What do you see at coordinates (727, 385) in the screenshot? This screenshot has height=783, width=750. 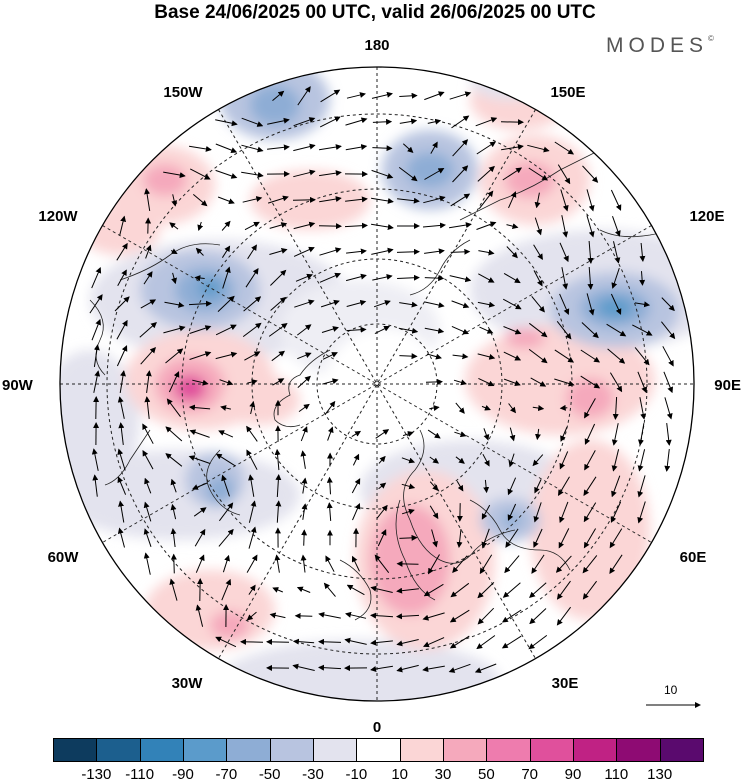 I see `lon-label-90e: 90E` at bounding box center [727, 385].